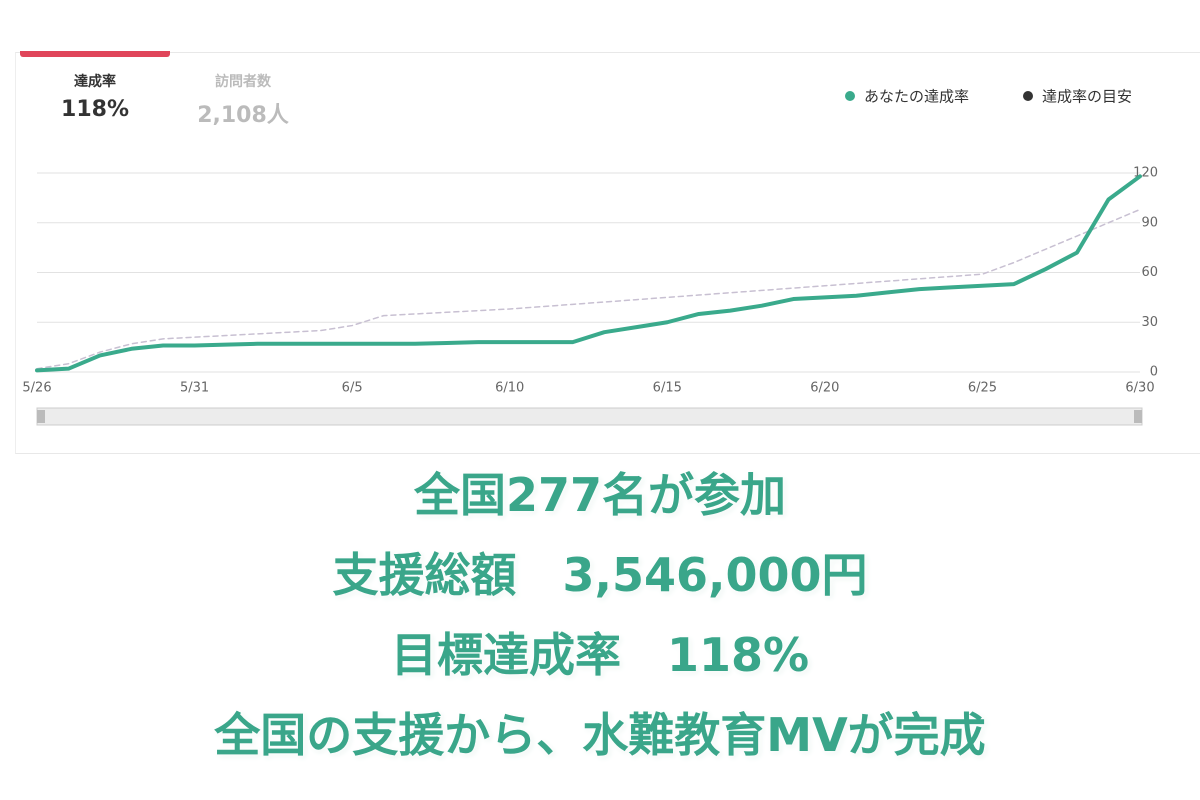  I want to click on tab: 達成率 118%, so click(95, 87).